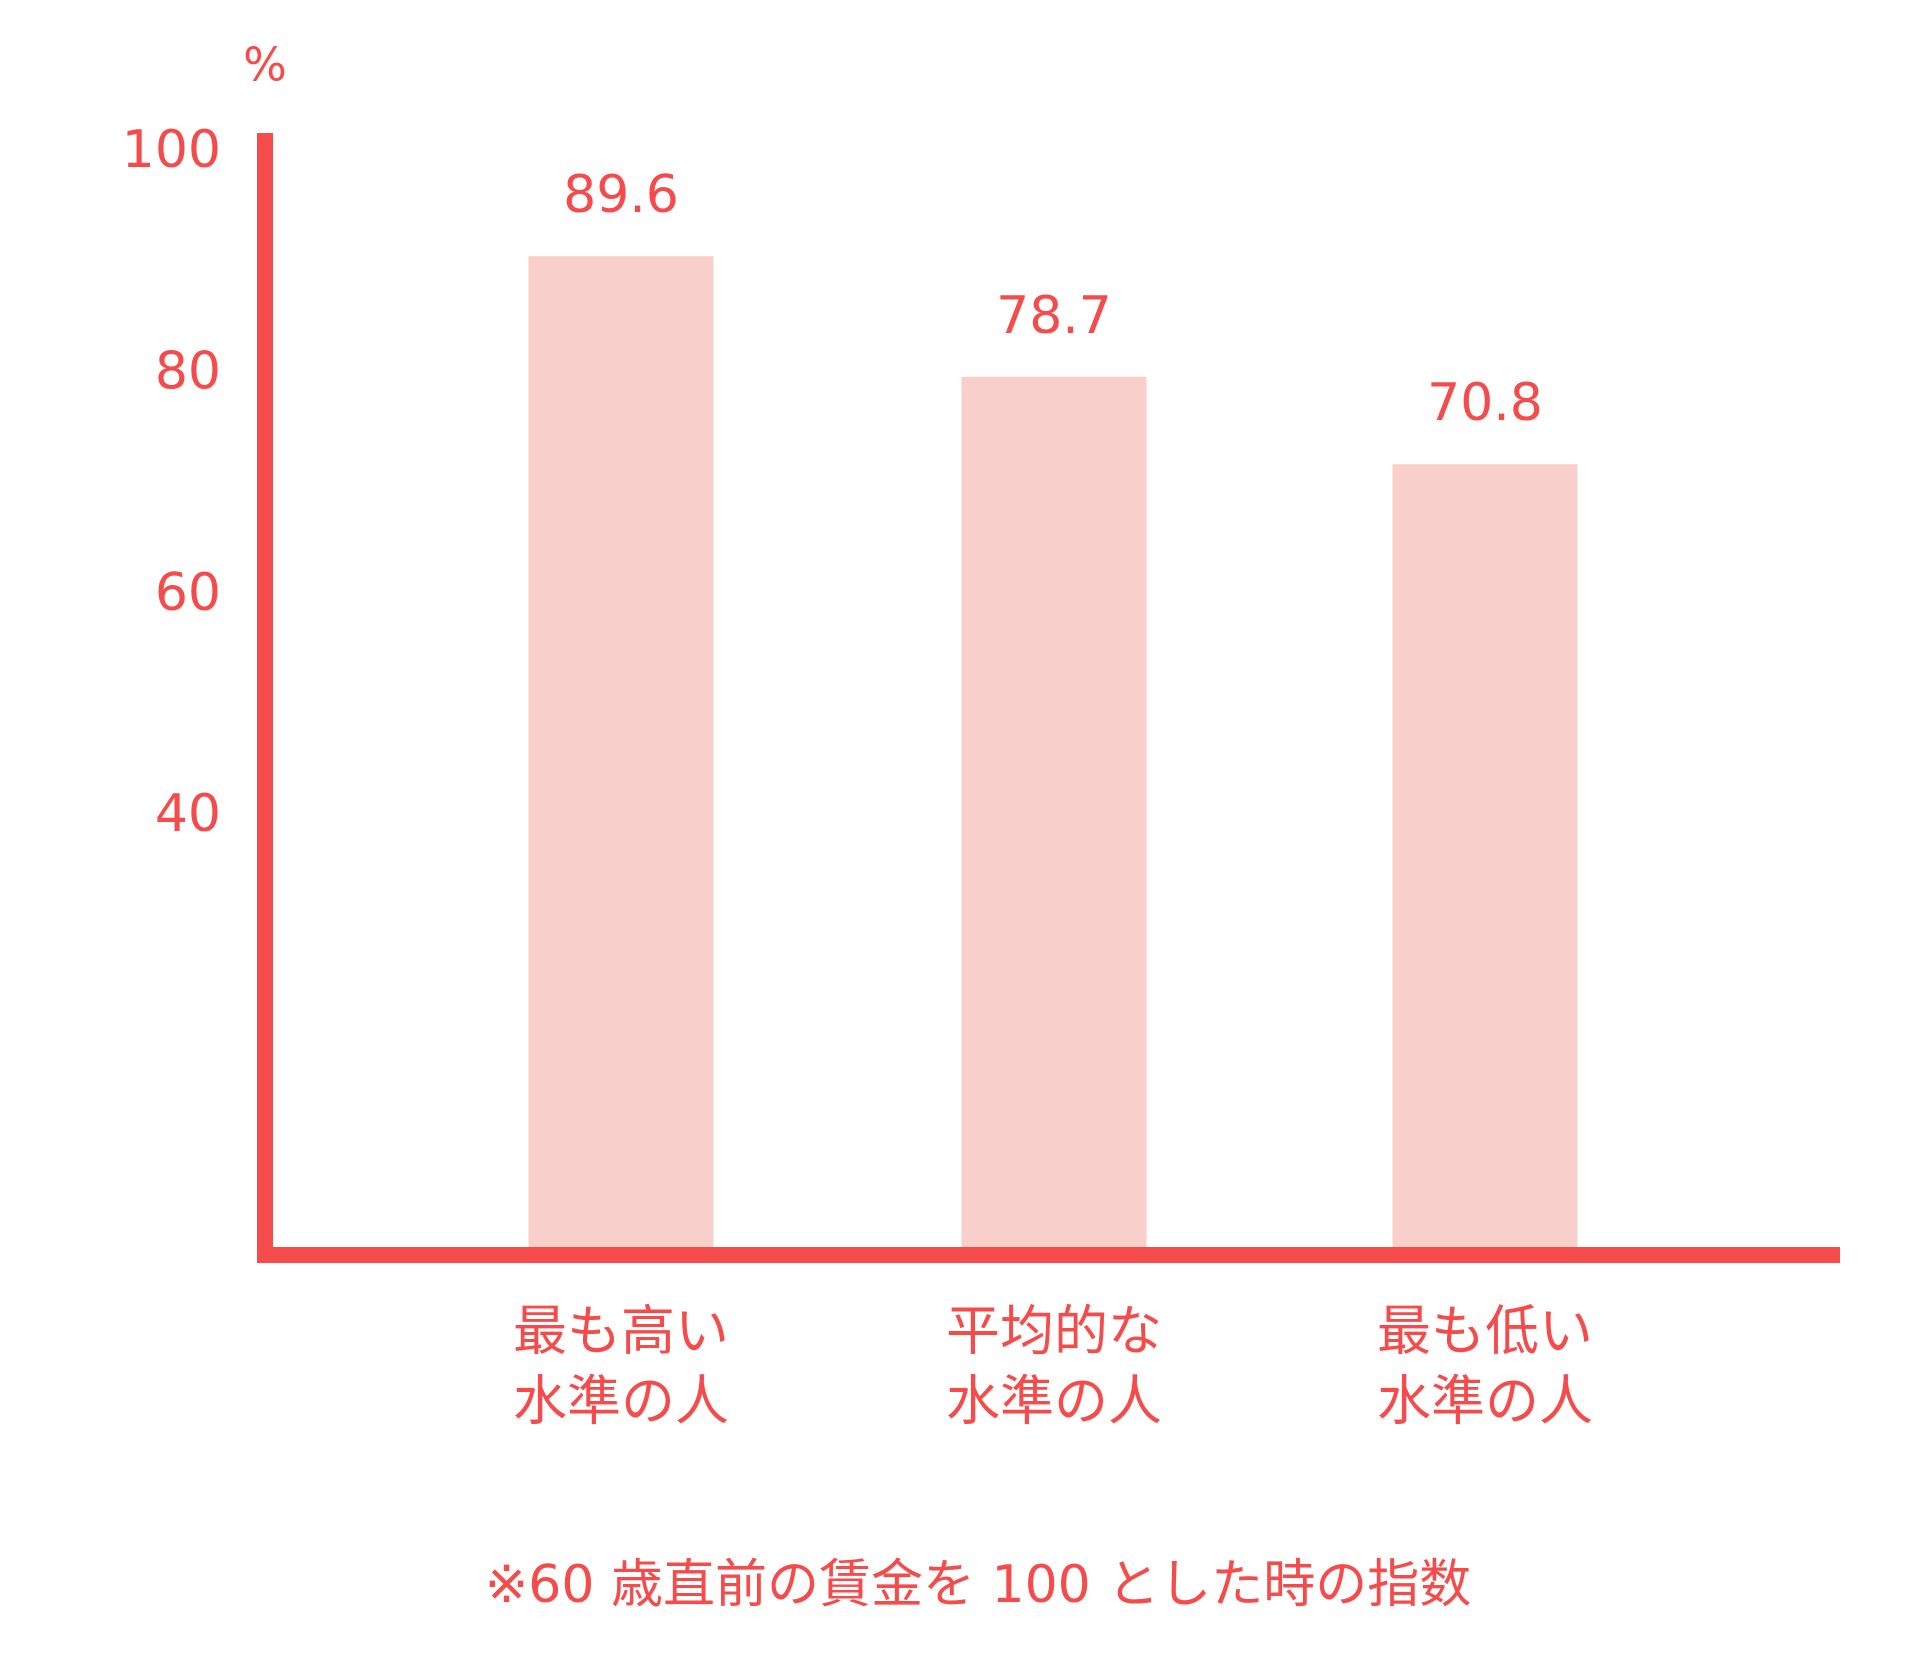  Describe the element at coordinates (265, 65) in the screenshot. I see `y-axis-label: %` at that location.